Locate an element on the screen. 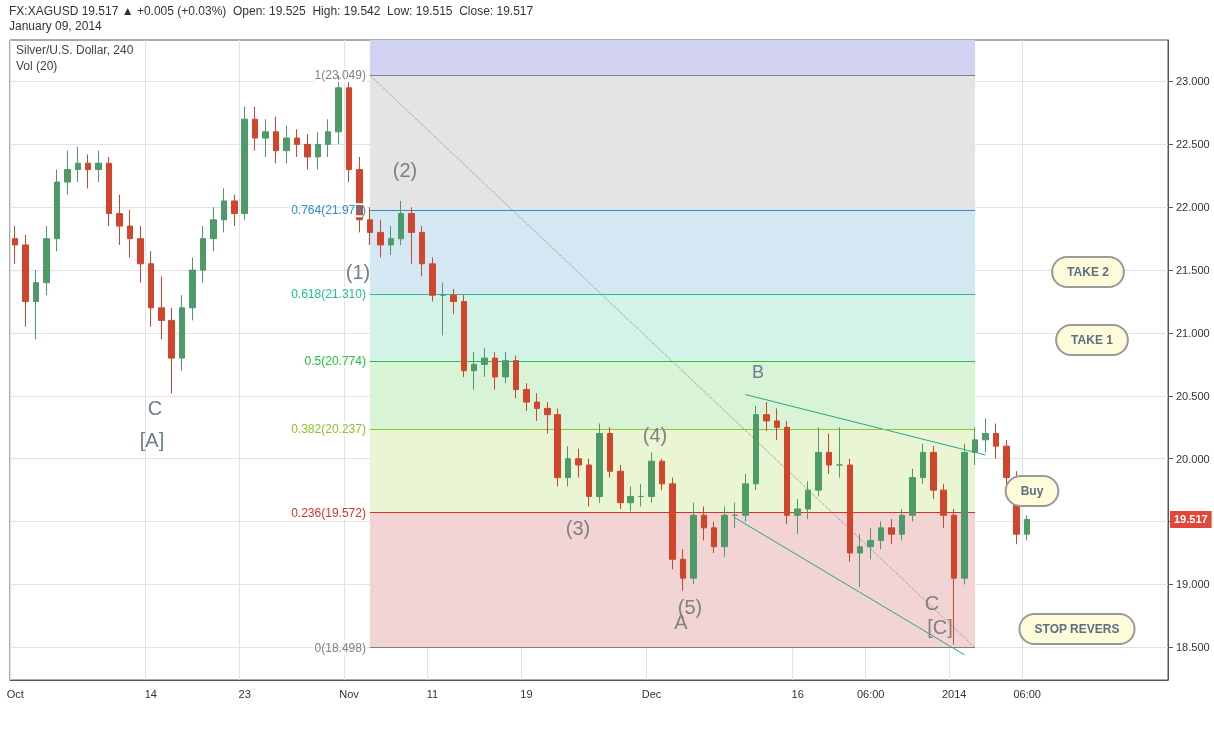 The width and height of the screenshot is (1214, 751). x-tick-label: Nov is located at coordinates (349, 693).